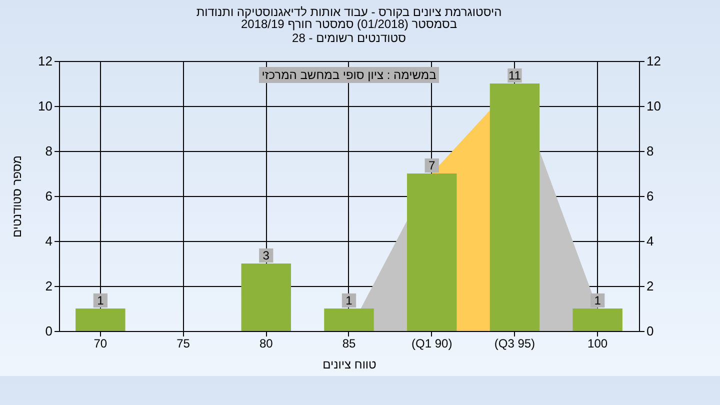 The image size is (720, 405). What do you see at coordinates (650, 241) in the screenshot?
I see `y2-tick-label: 4` at bounding box center [650, 241].